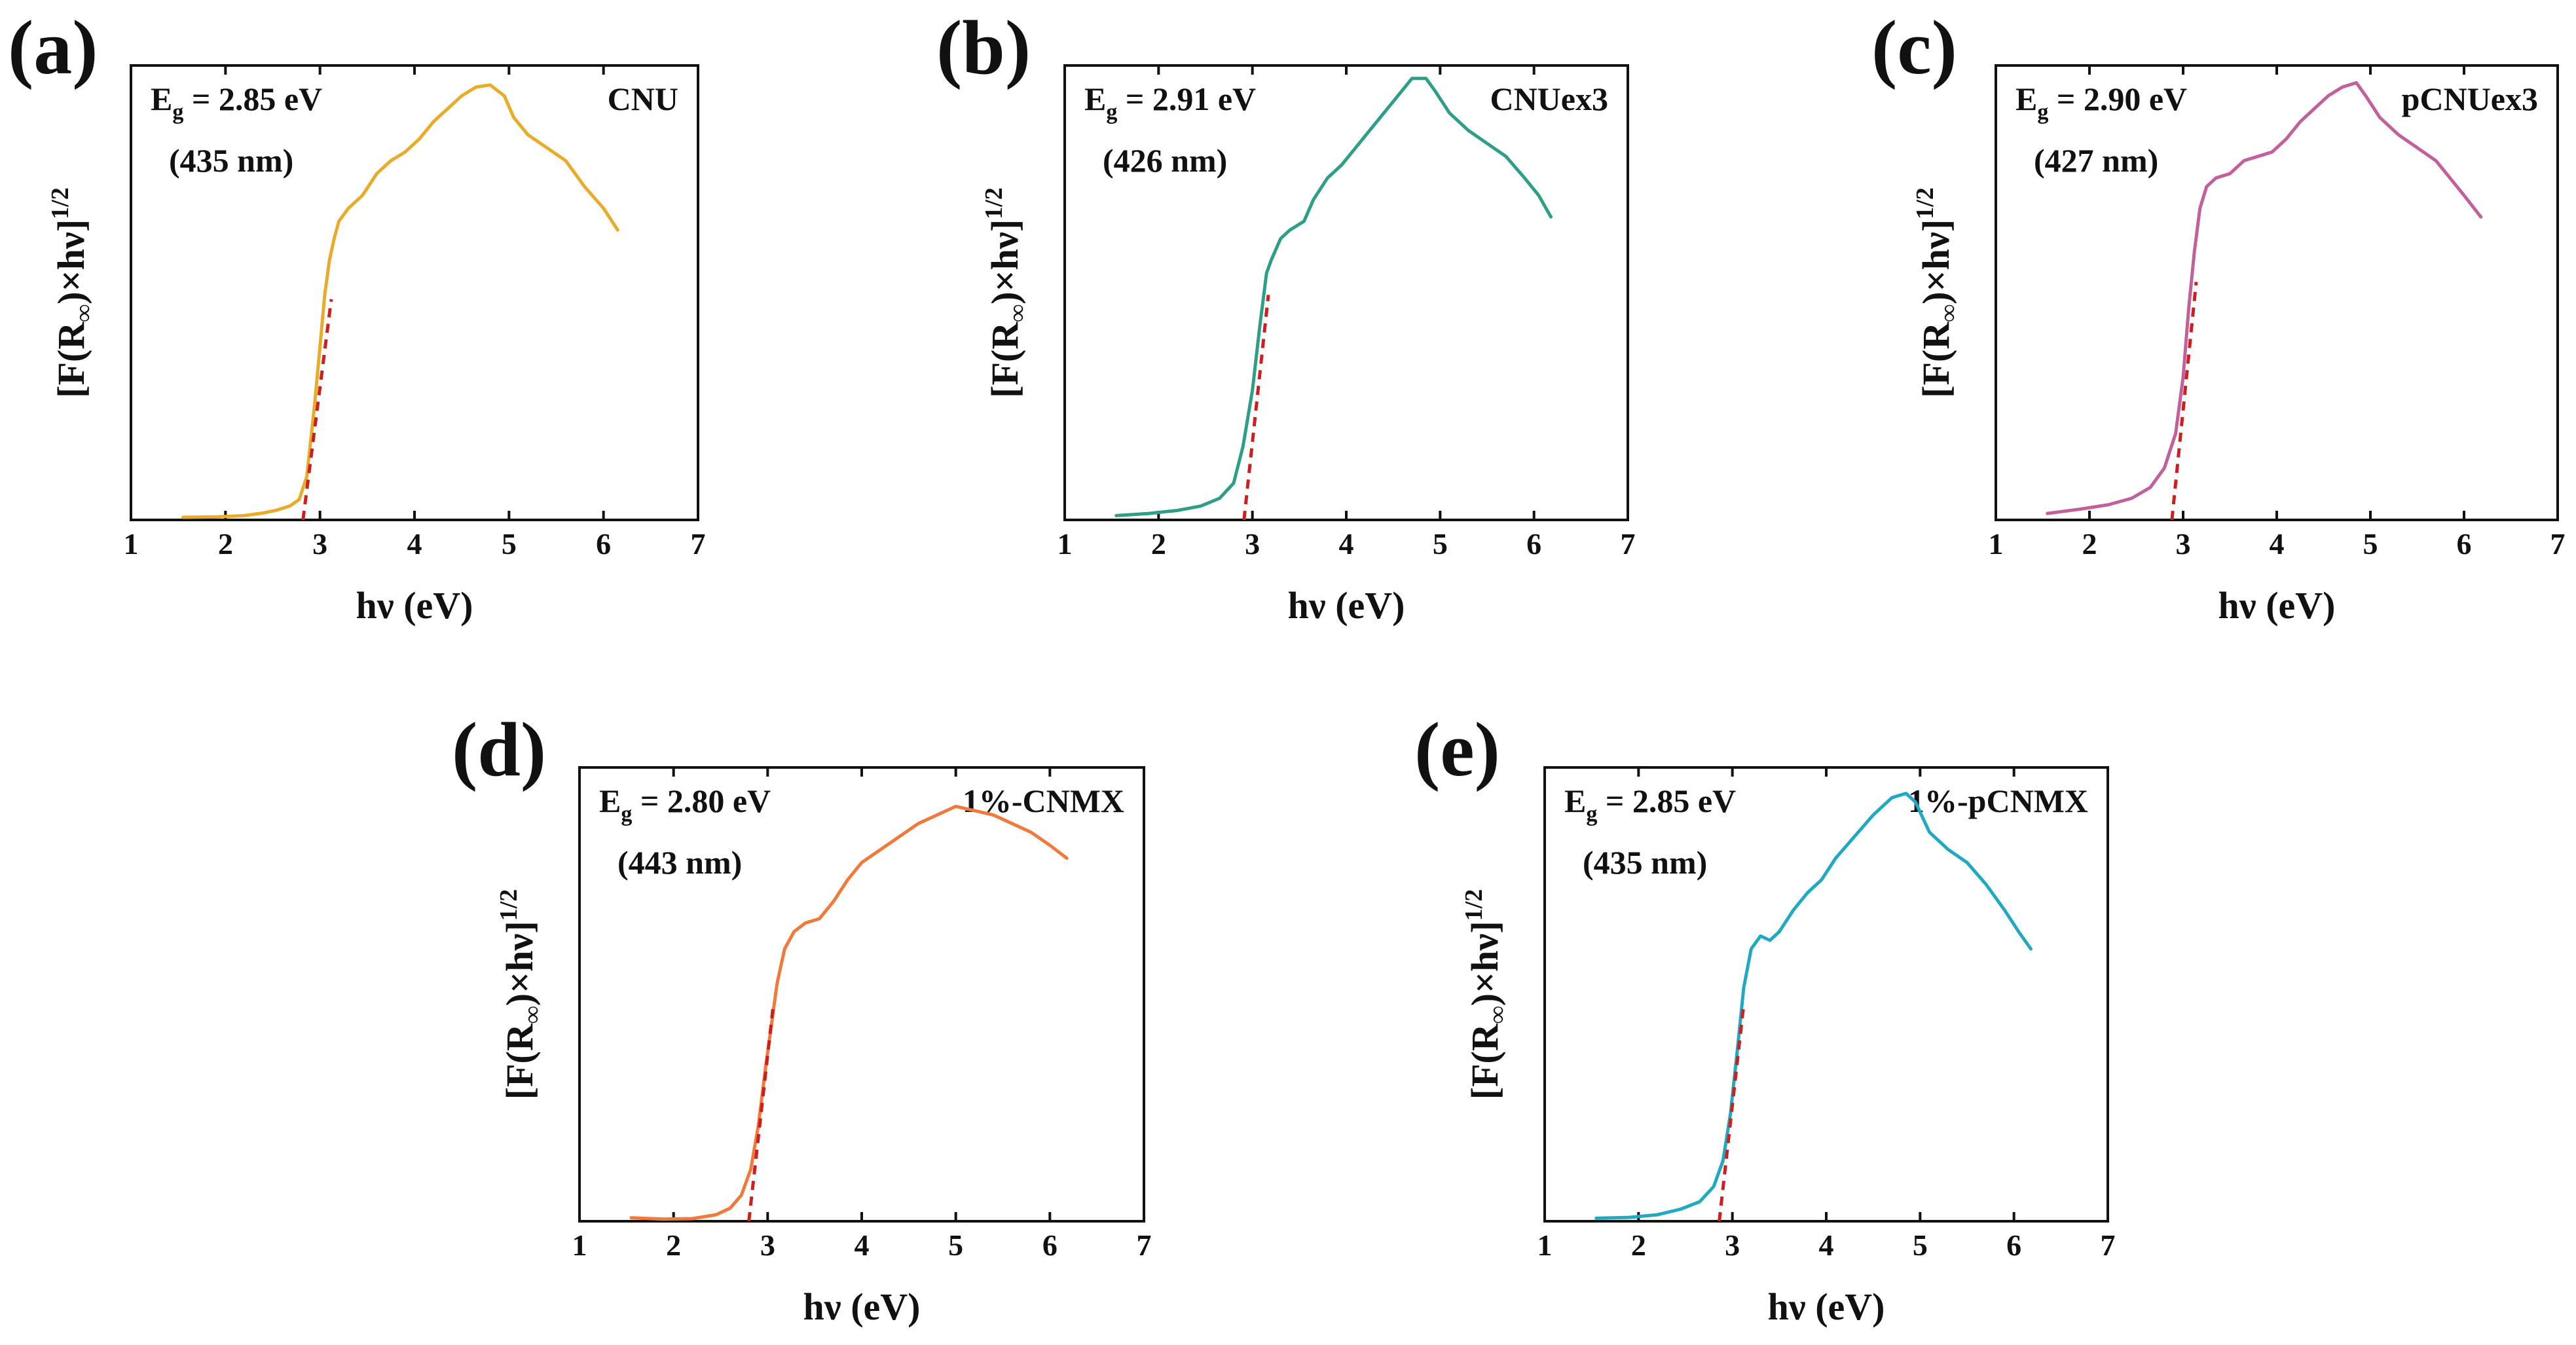  Describe the element at coordinates (1998, 801) in the screenshot. I see `sample-label: 1%-pCNMX` at that location.